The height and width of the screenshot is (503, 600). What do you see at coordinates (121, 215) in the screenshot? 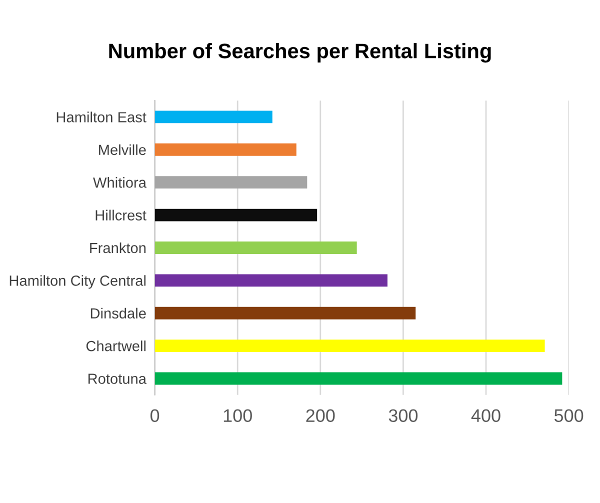
I see `y-tick-label: Hillcrest` at bounding box center [121, 215].